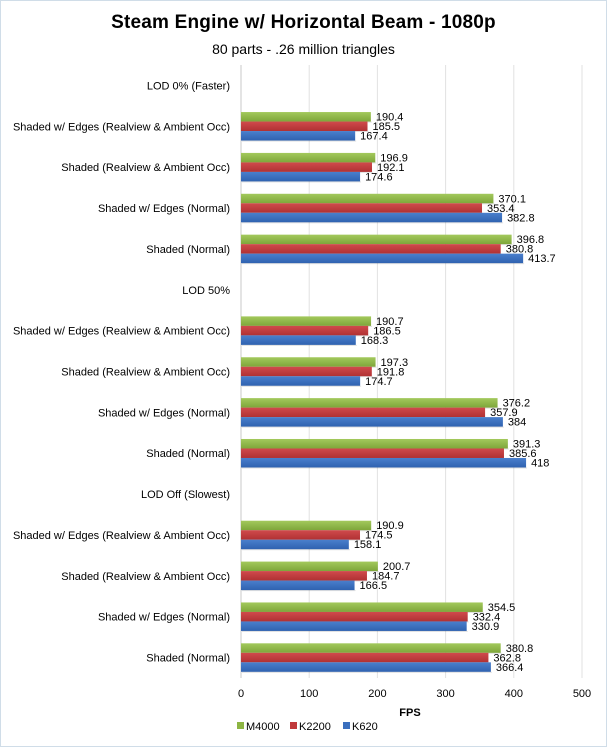 This screenshot has width=607, height=747. I want to click on data-label: 396.8, so click(531, 240).